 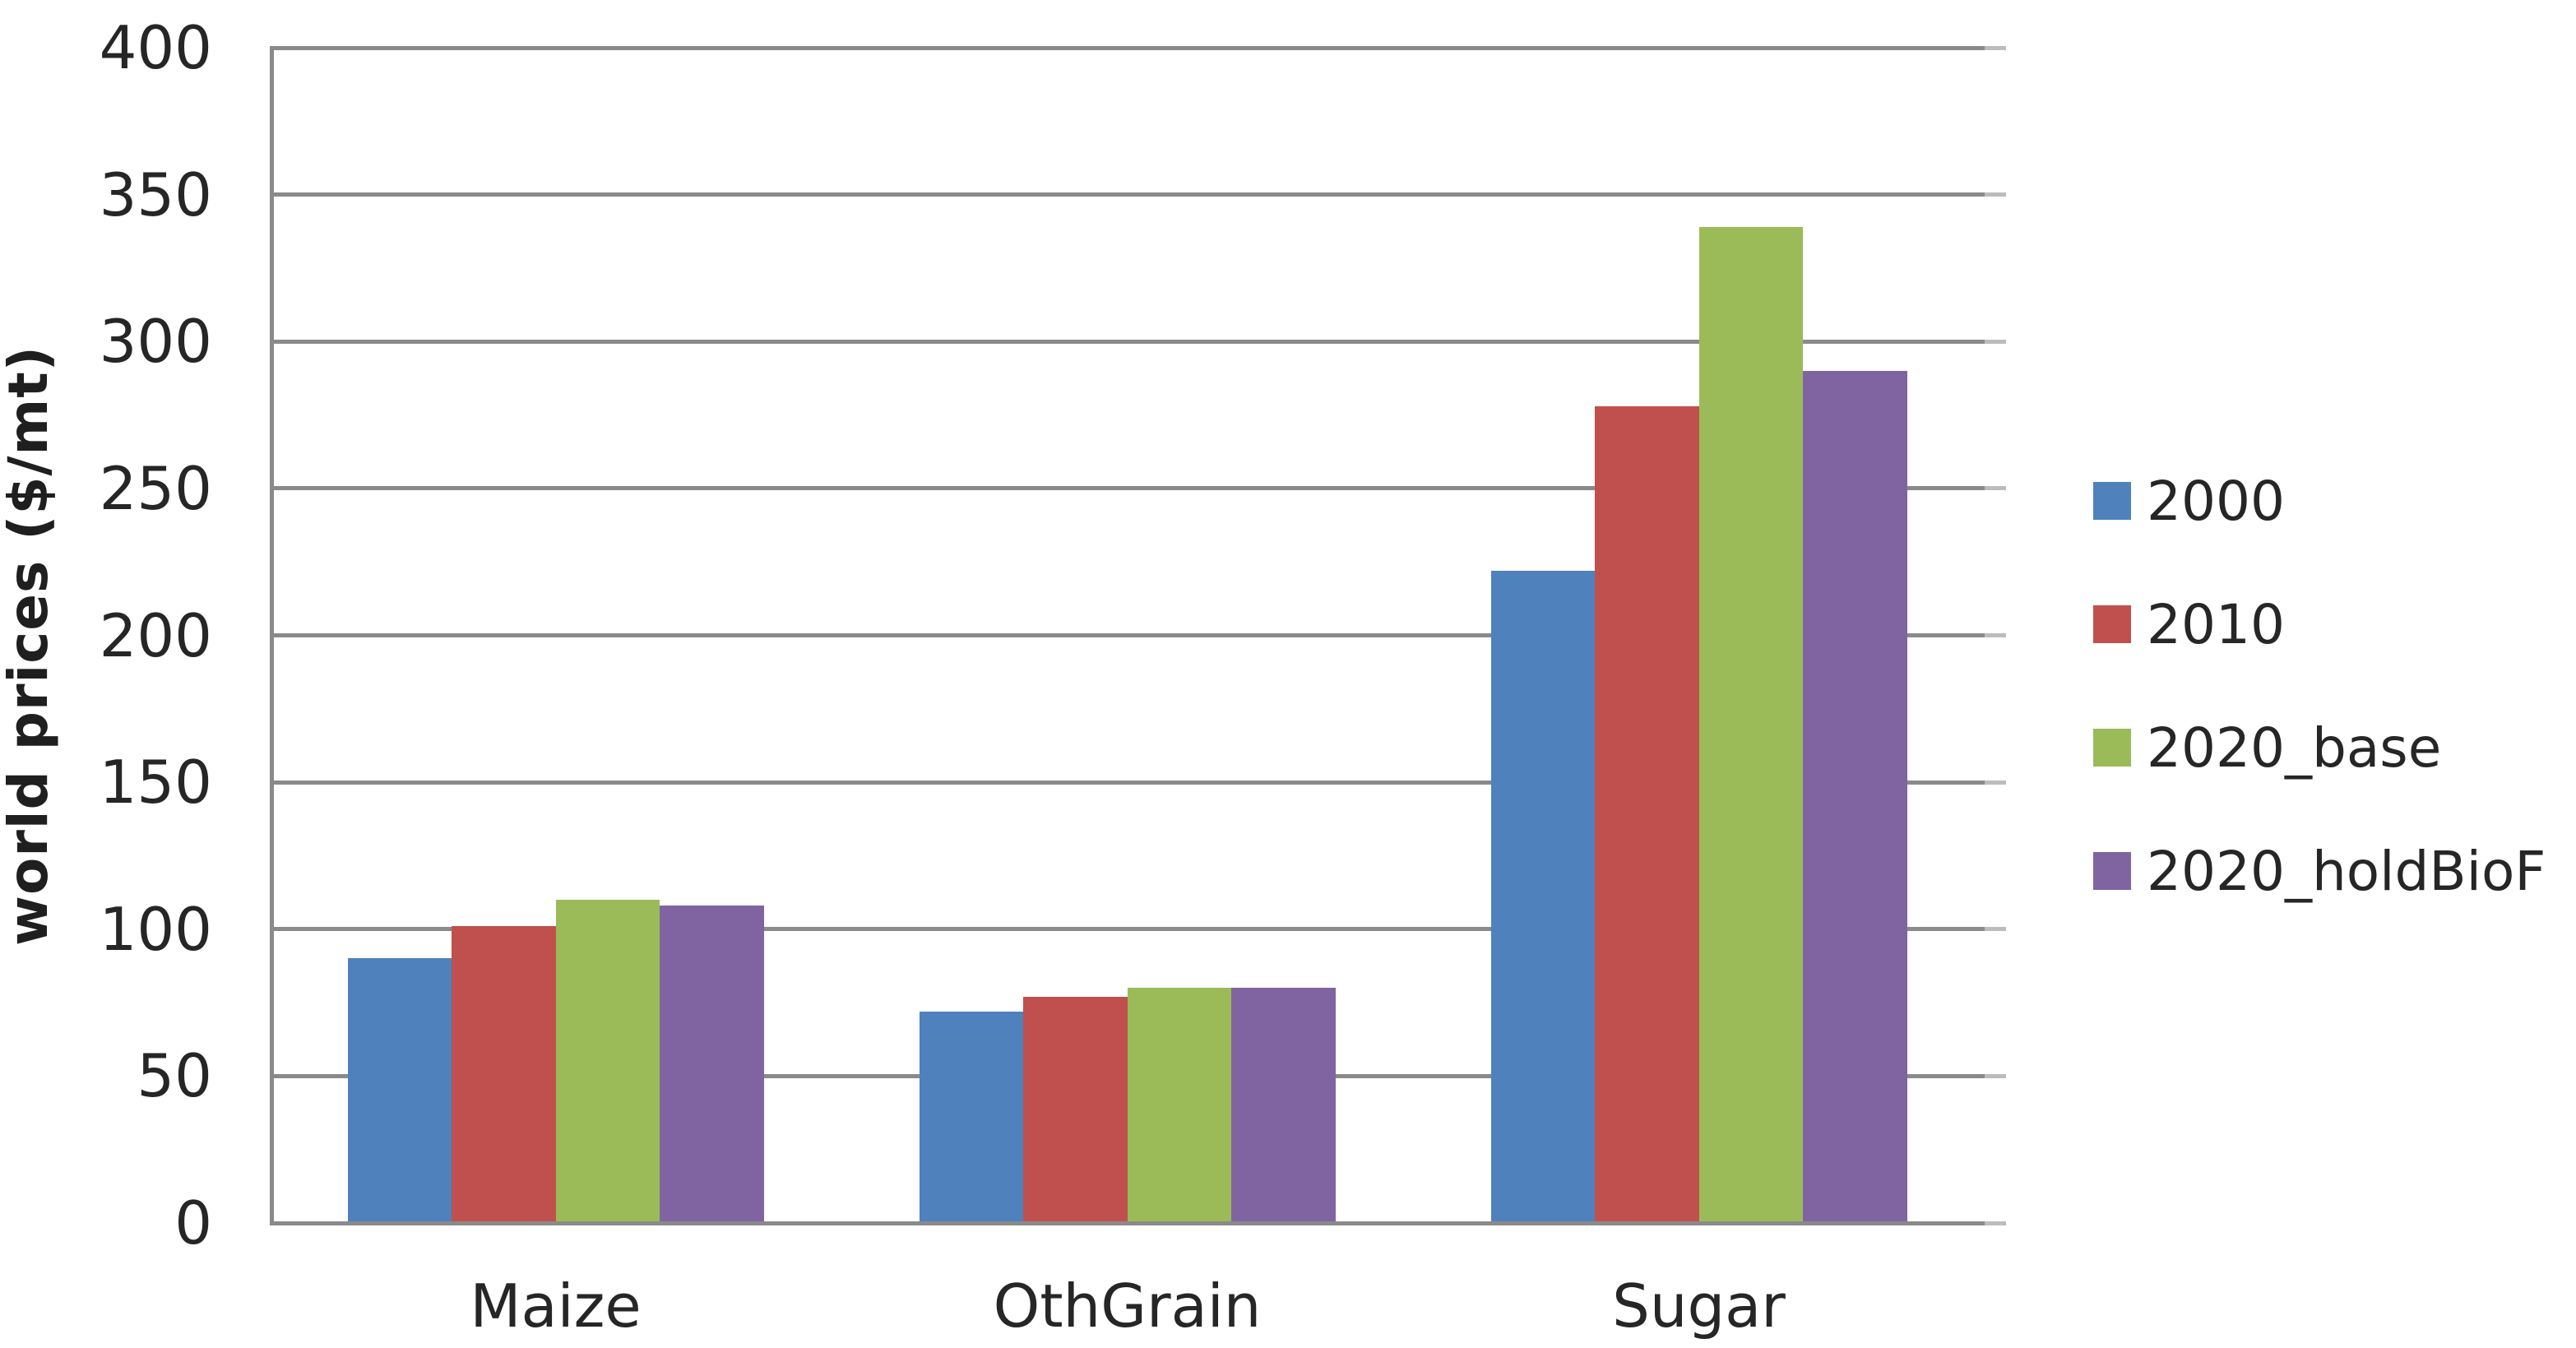 What do you see at coordinates (1855, 796) in the screenshot?
I see `bar-sugar-2020_holdbiof` at bounding box center [1855, 796].